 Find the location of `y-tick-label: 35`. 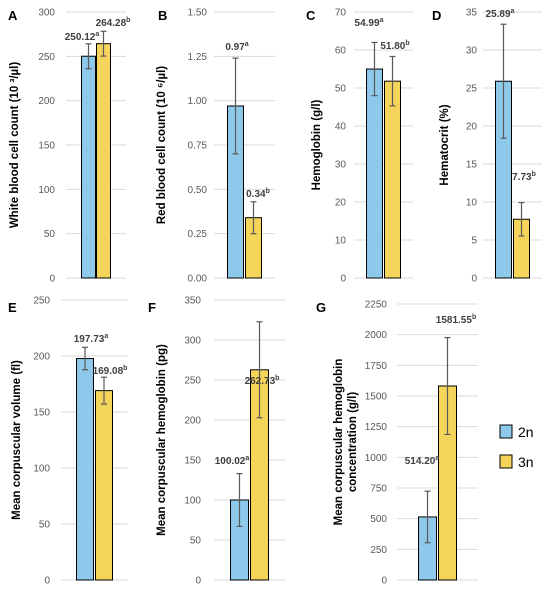

y-tick-label: 35 is located at coordinates (472, 13).